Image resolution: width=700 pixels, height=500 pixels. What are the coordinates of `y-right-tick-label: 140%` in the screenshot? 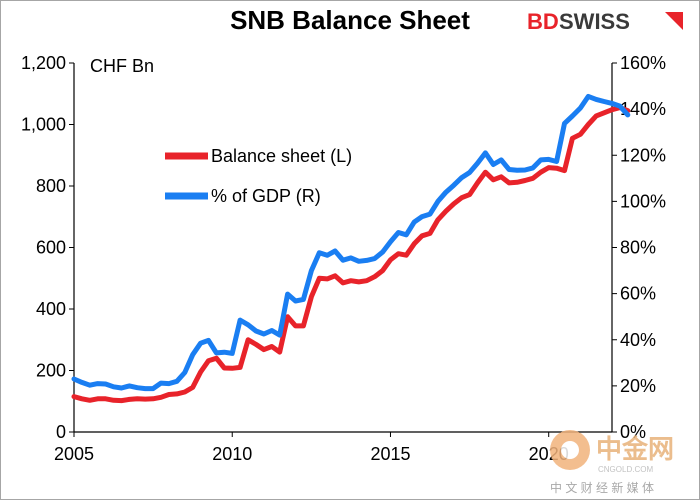 It's located at (643, 109).